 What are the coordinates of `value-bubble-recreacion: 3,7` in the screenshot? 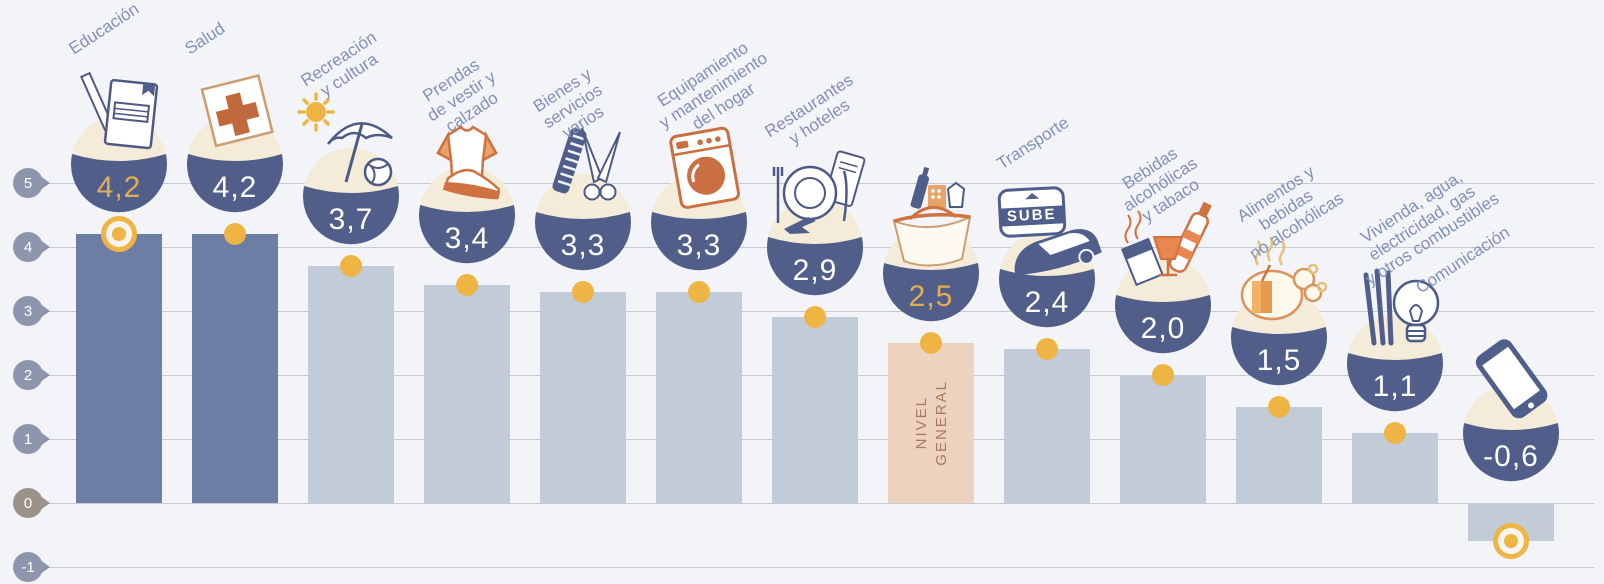 It's located at (342, 165).